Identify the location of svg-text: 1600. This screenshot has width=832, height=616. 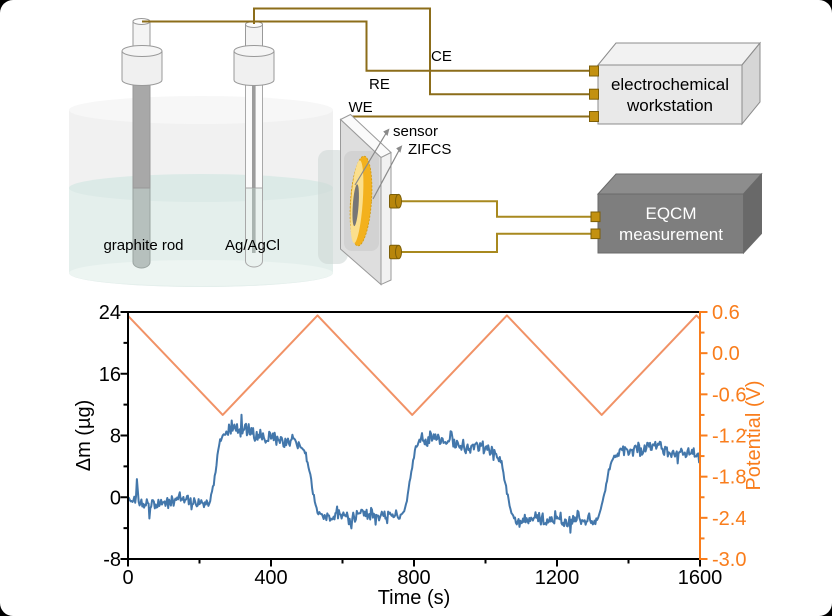
(700, 578).